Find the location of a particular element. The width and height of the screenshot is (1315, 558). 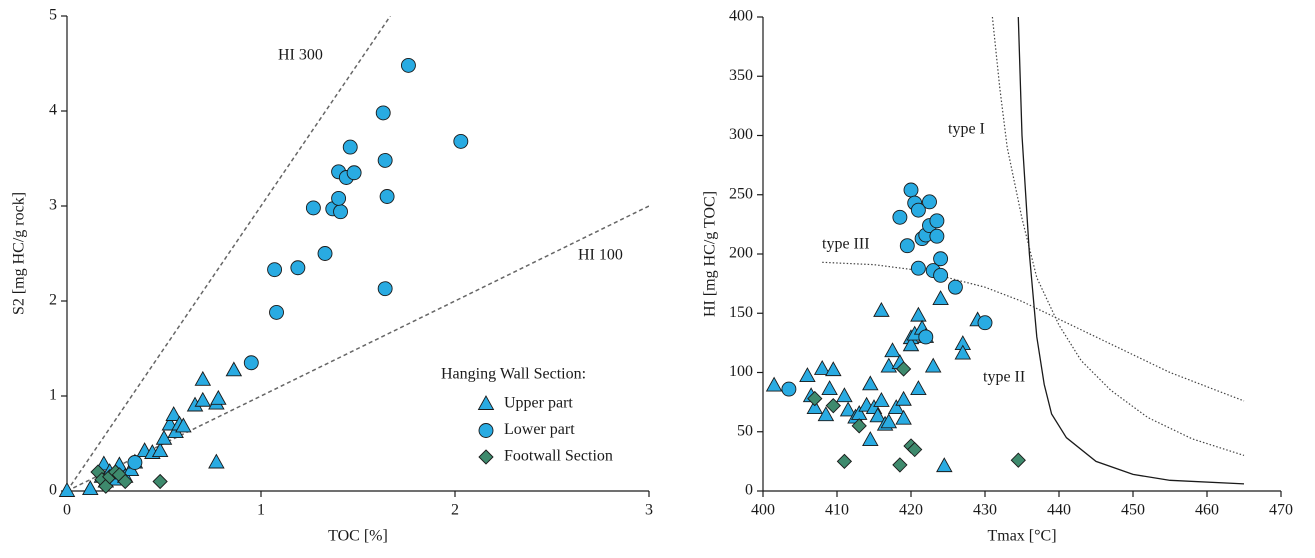

x-tick-label: 3 is located at coordinates (649, 510).